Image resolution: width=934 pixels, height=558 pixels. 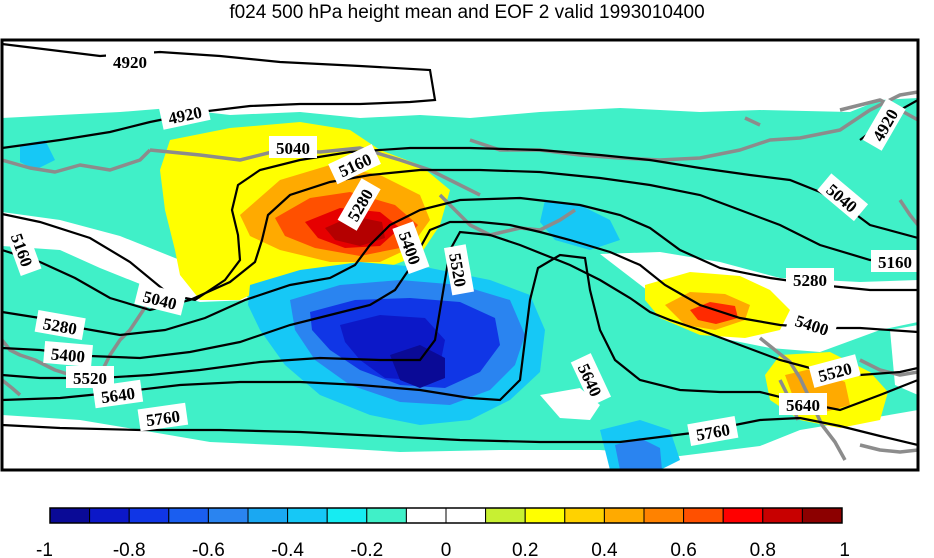 What do you see at coordinates (525, 549) in the screenshot?
I see `colorbar-tick-label: 0.2` at bounding box center [525, 549].